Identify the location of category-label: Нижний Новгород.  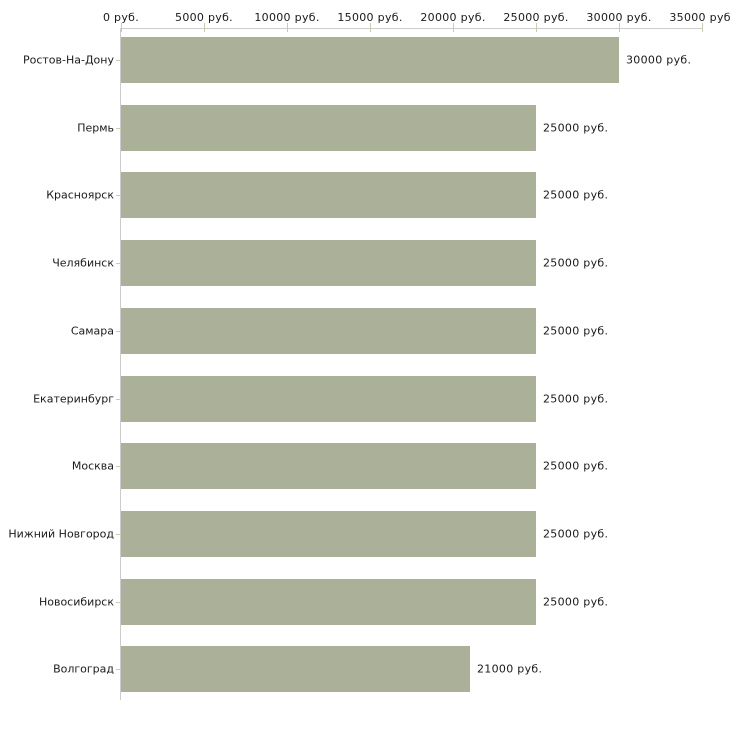
(61, 534).